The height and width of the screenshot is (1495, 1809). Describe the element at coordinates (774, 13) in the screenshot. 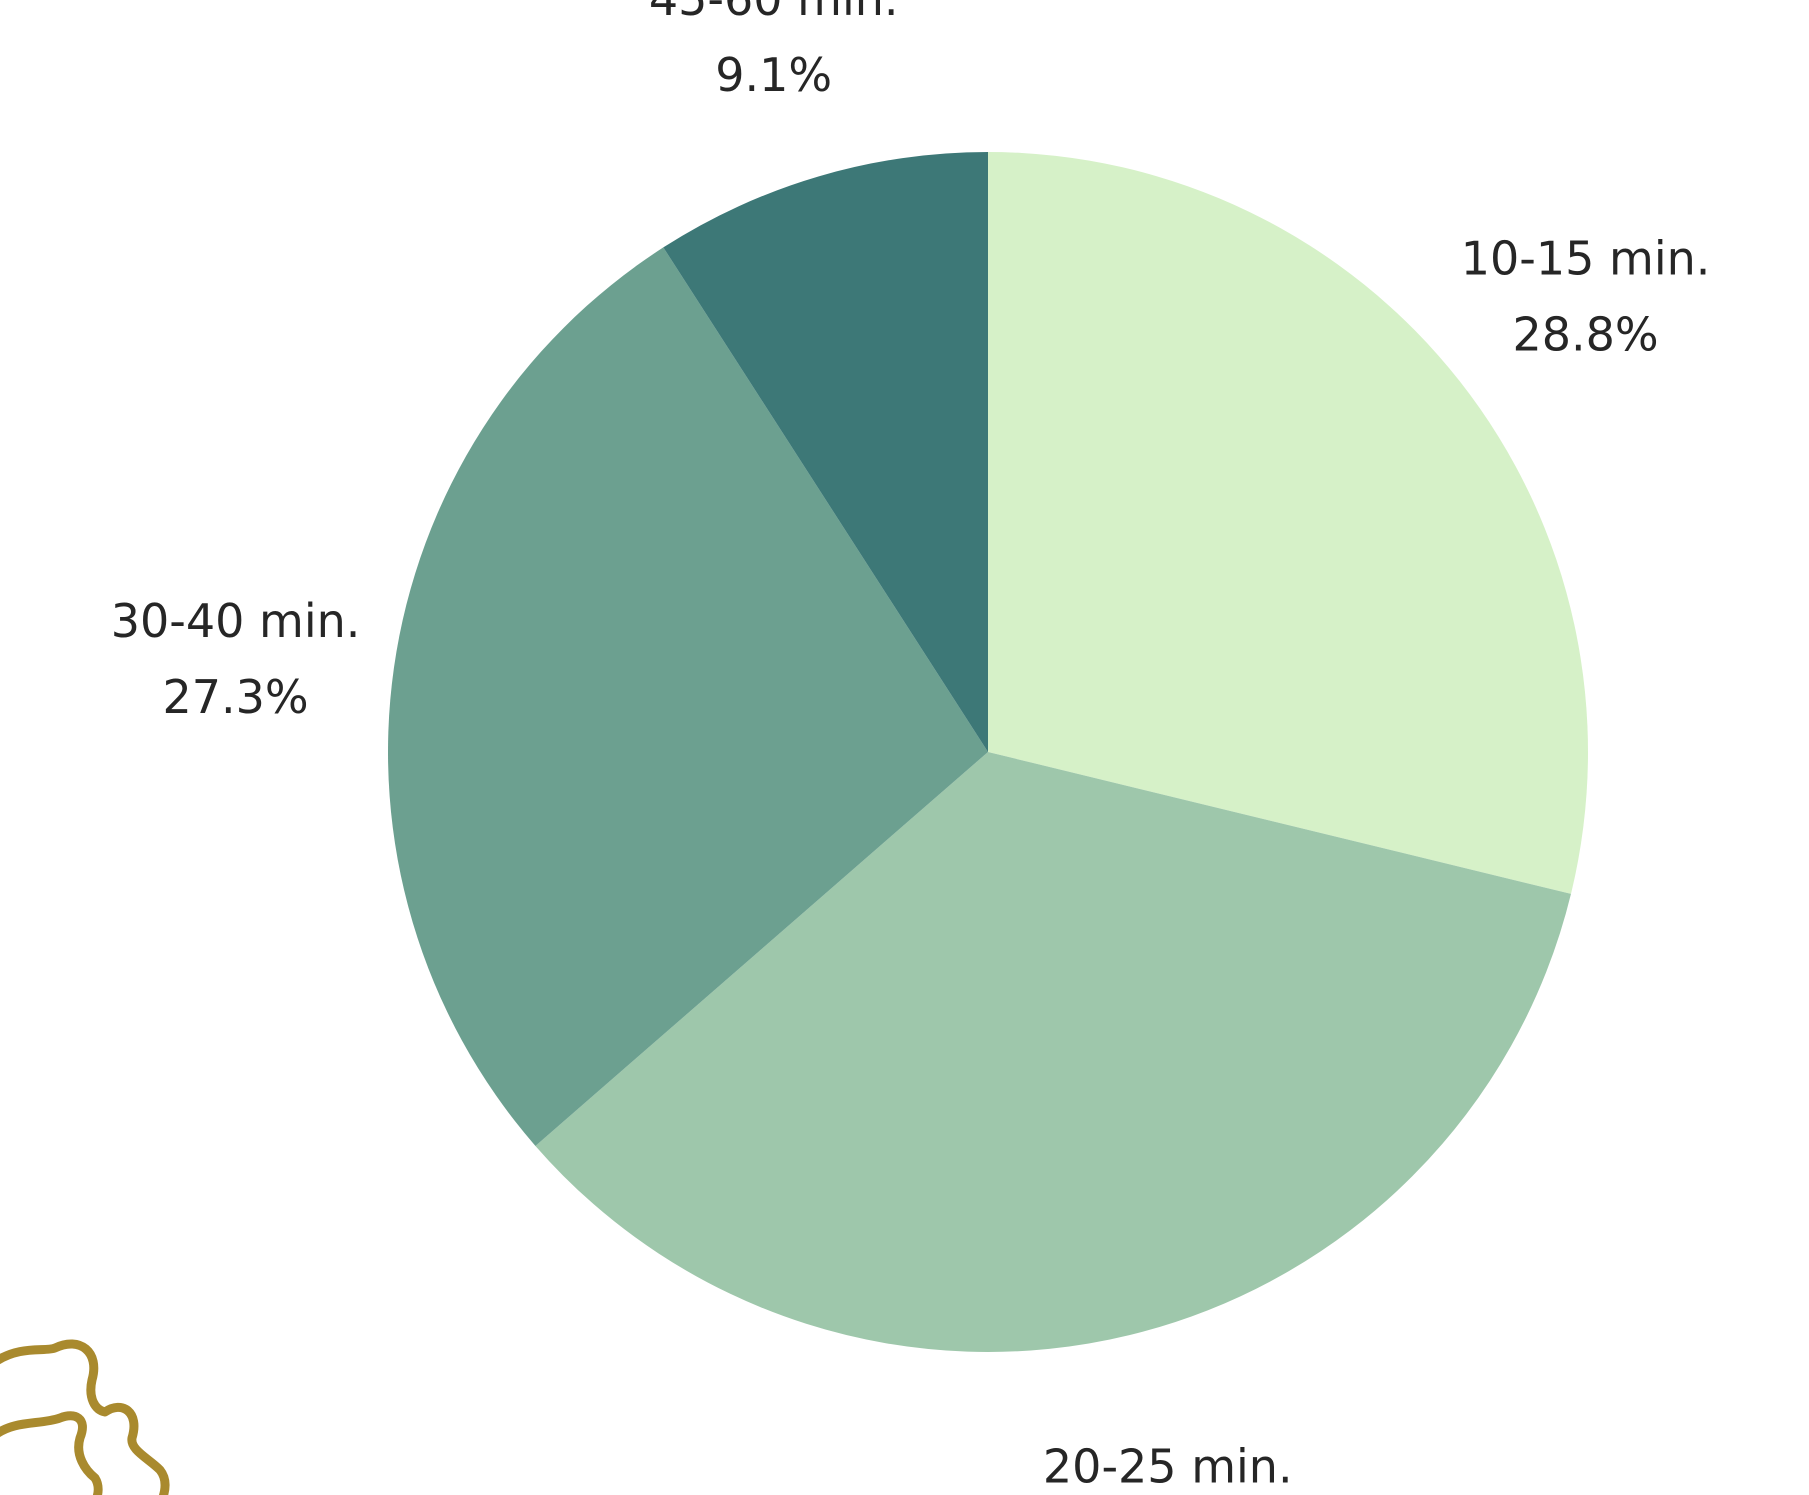

I see `slice-category-label: 45-60 min.` at that location.